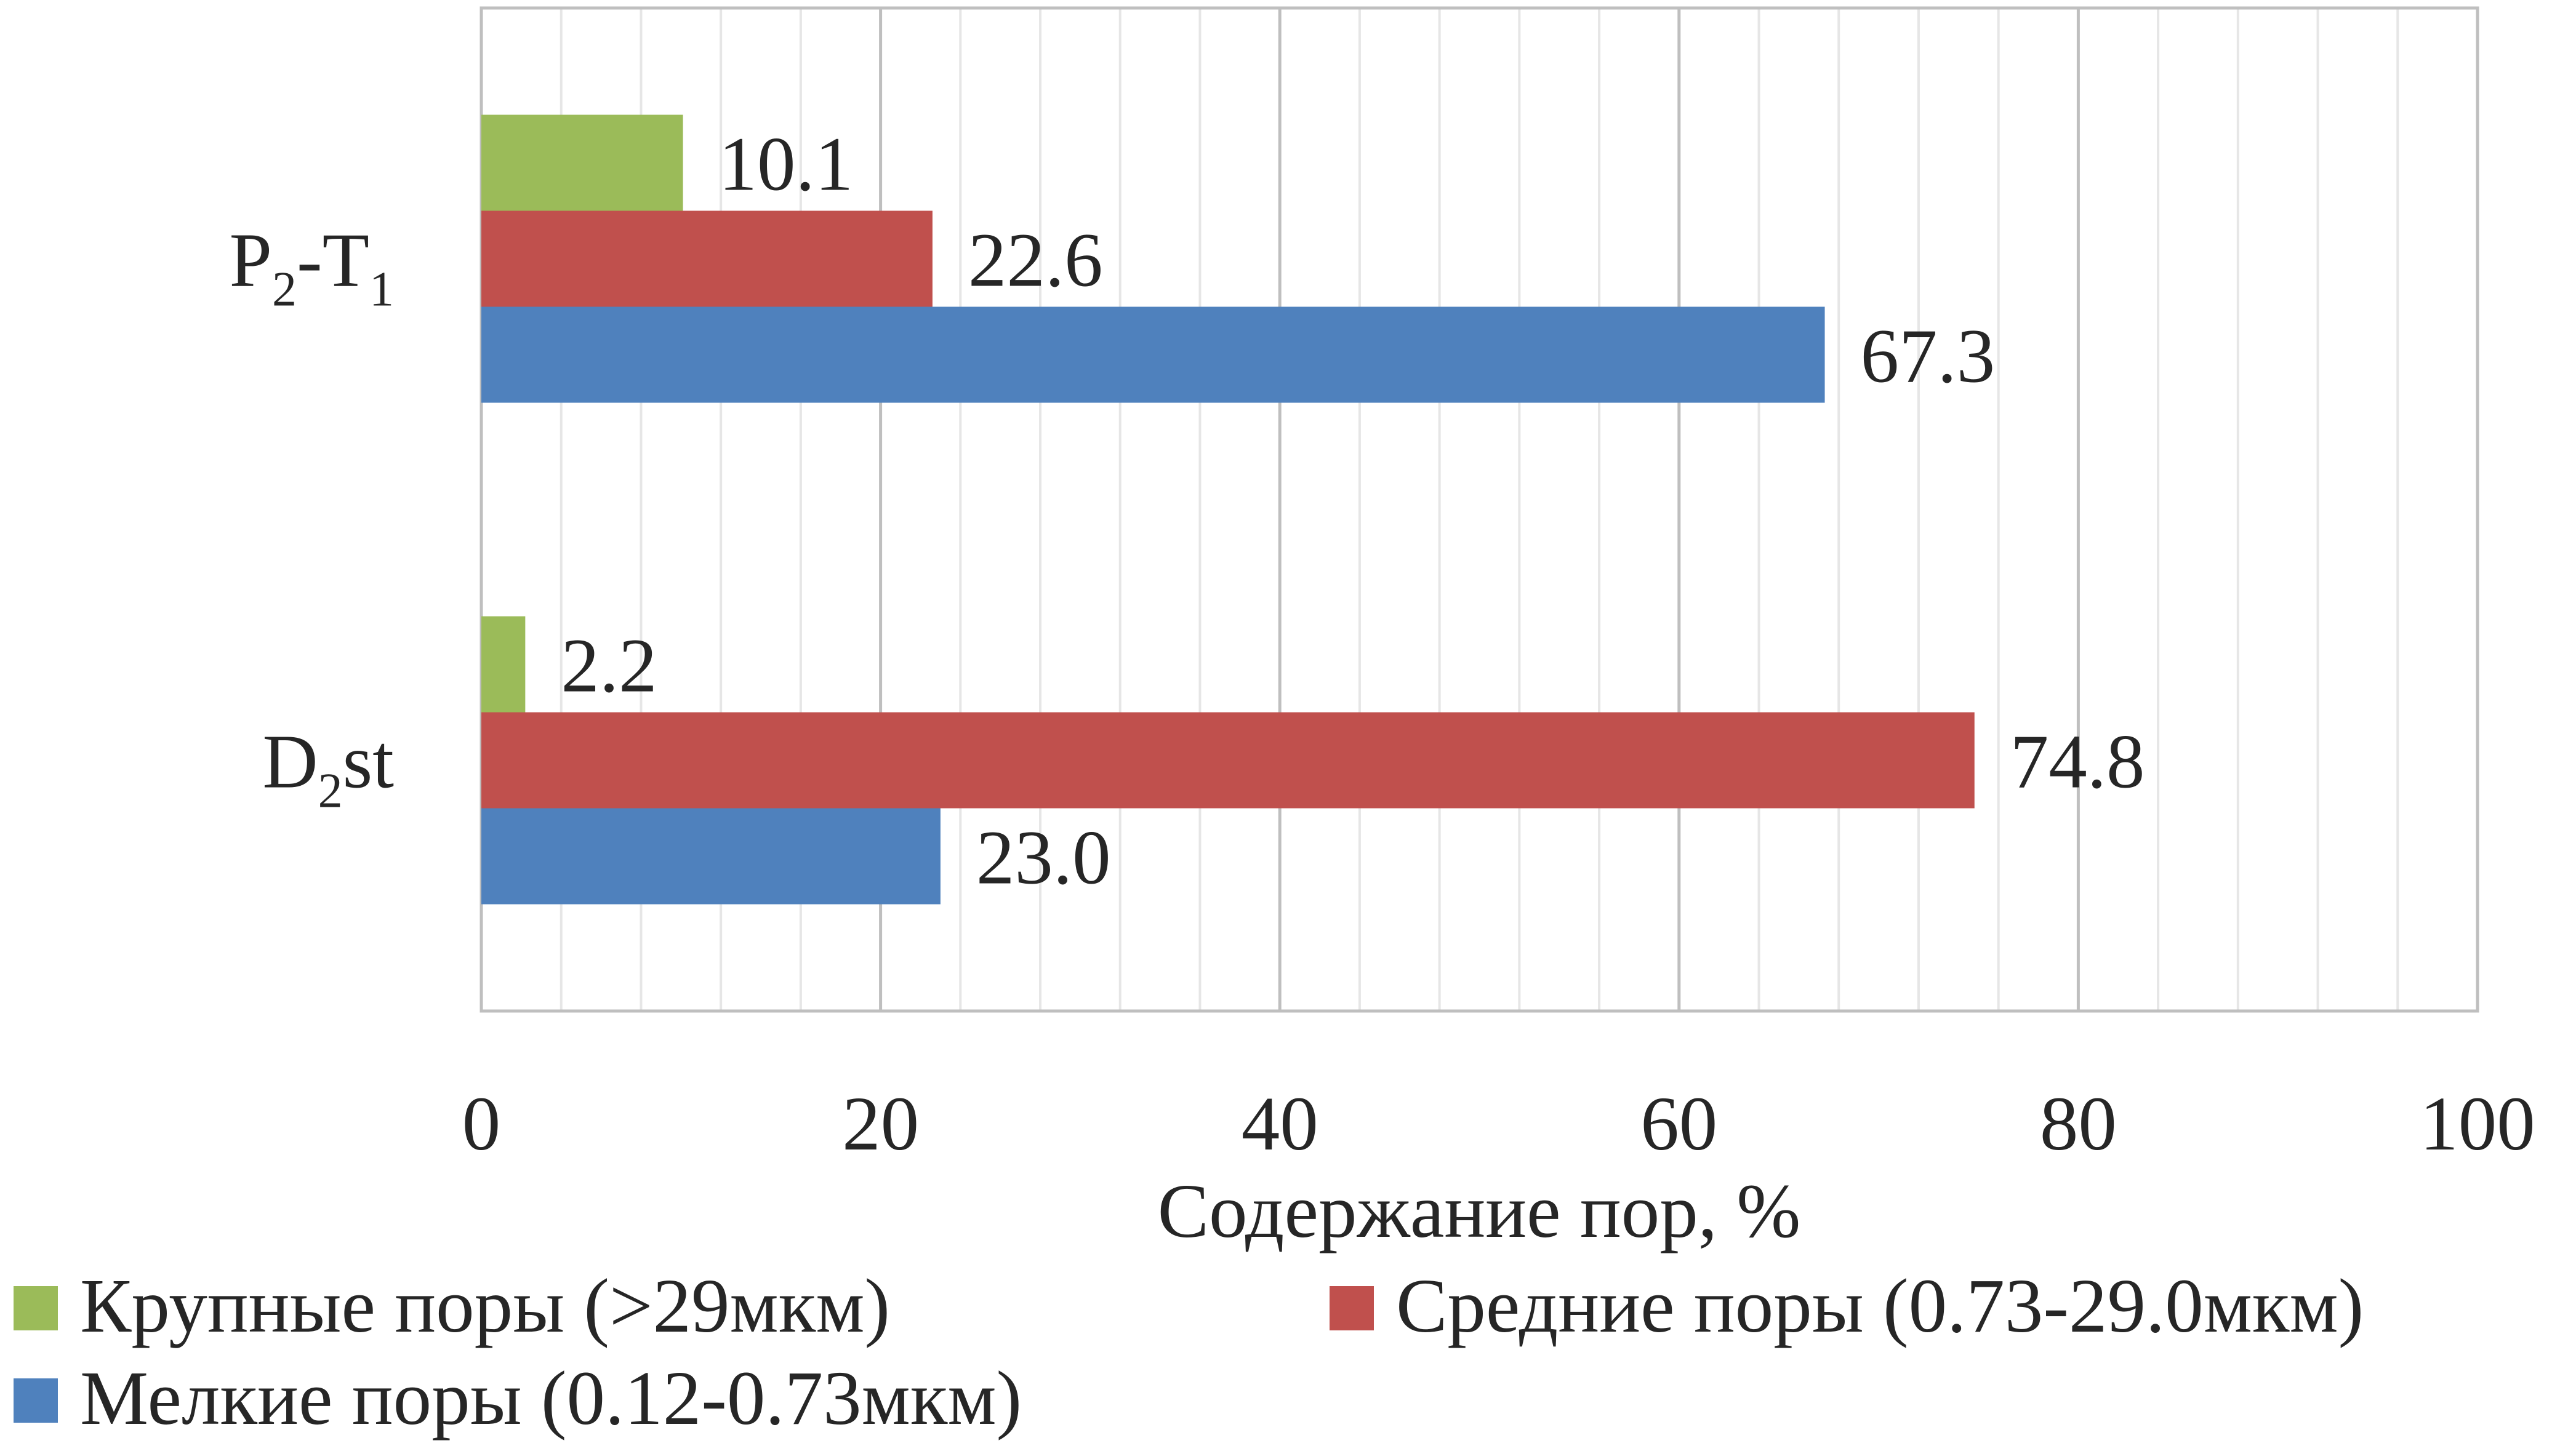 The width and height of the screenshot is (2576, 1443). I want to click on x-axis-title: Содержание пор, %, so click(1480, 1211).